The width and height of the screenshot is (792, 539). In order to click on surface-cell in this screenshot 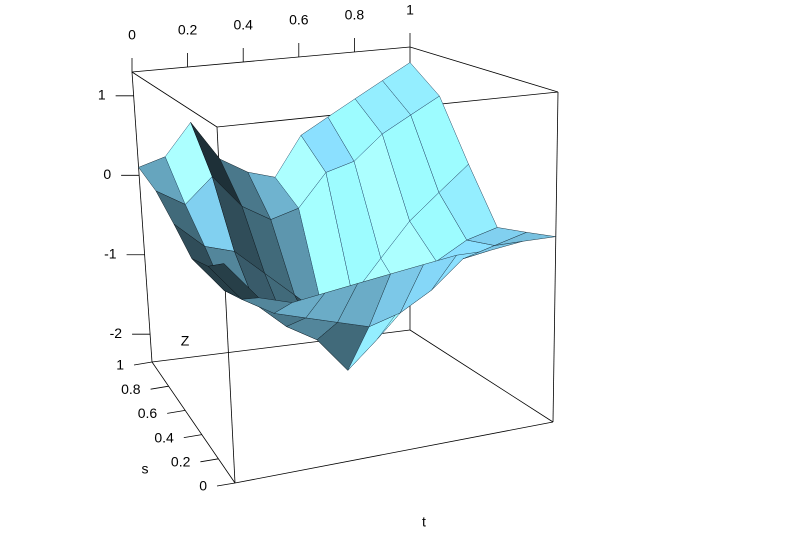, I will do `click(525, 239)`.